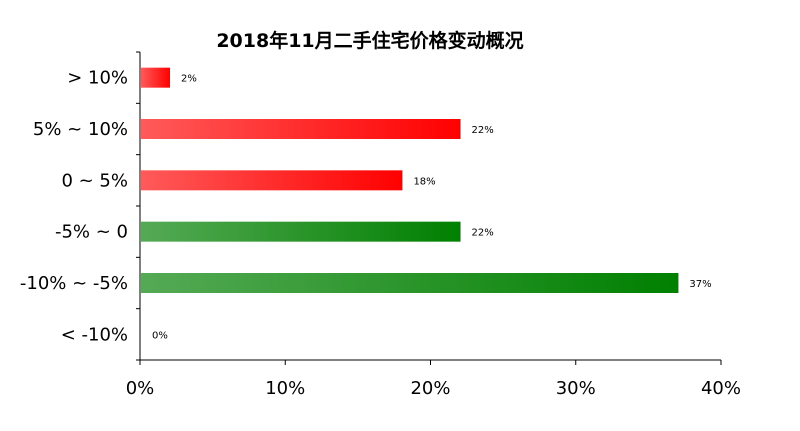 The width and height of the screenshot is (800, 431). I want to click on category-label: -10% ~ -5%, so click(74, 283).